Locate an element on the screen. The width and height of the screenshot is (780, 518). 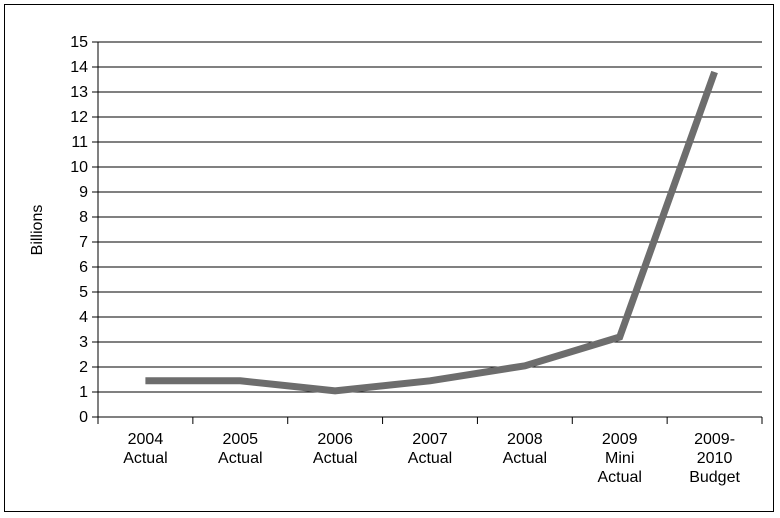
x-tick-label-5: 2009 Mini Actual is located at coordinates (619, 458).